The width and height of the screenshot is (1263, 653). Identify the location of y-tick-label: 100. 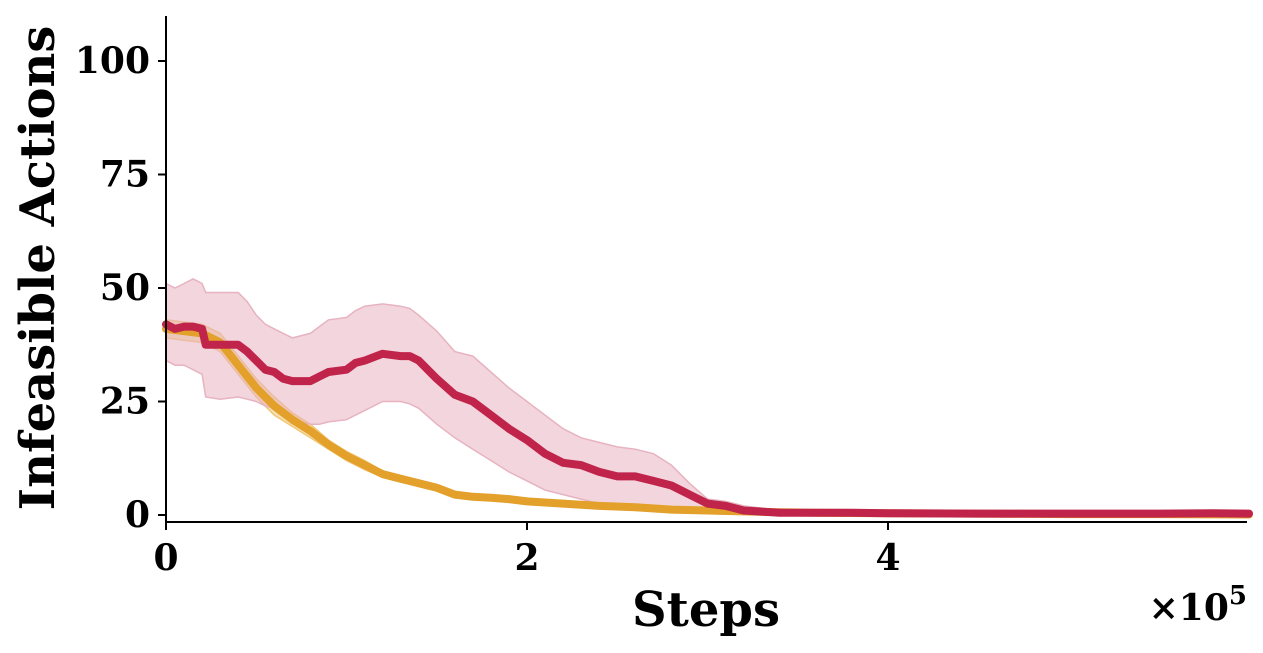
(112, 61).